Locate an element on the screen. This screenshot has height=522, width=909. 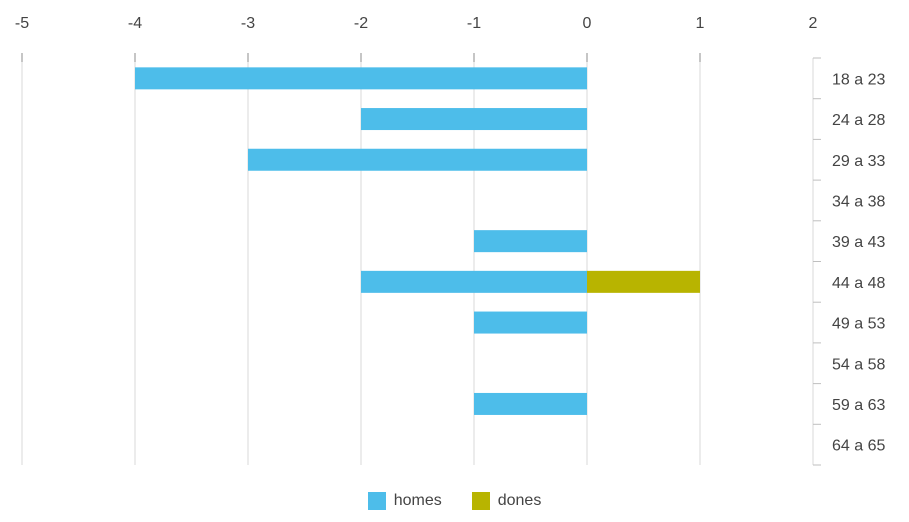
x-tick-label: -5 is located at coordinates (22, 23).